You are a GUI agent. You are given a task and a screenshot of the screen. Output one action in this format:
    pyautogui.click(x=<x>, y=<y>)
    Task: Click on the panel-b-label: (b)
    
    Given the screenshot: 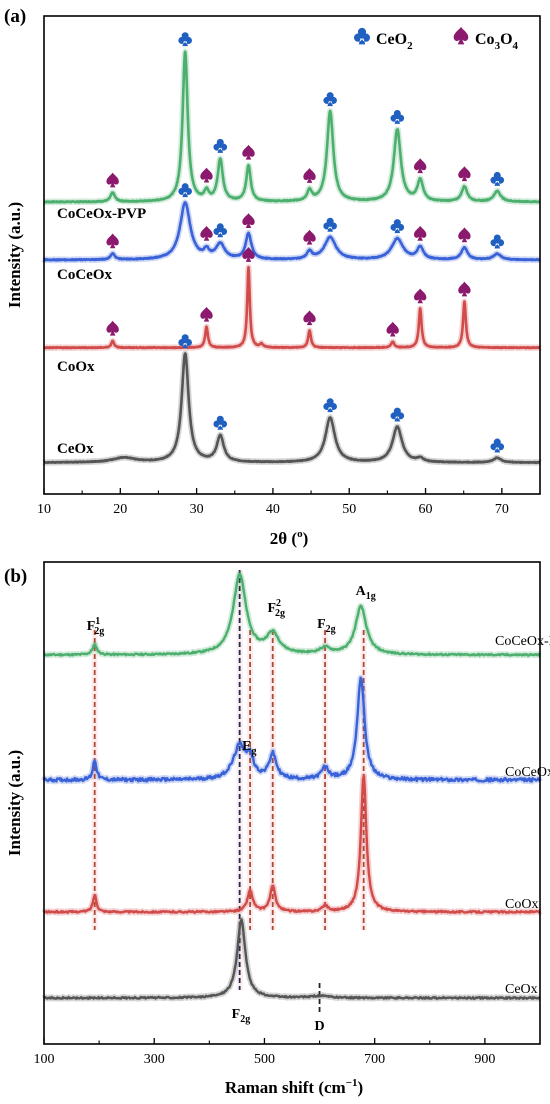 What is the action you would take?
    pyautogui.click(x=15, y=576)
    